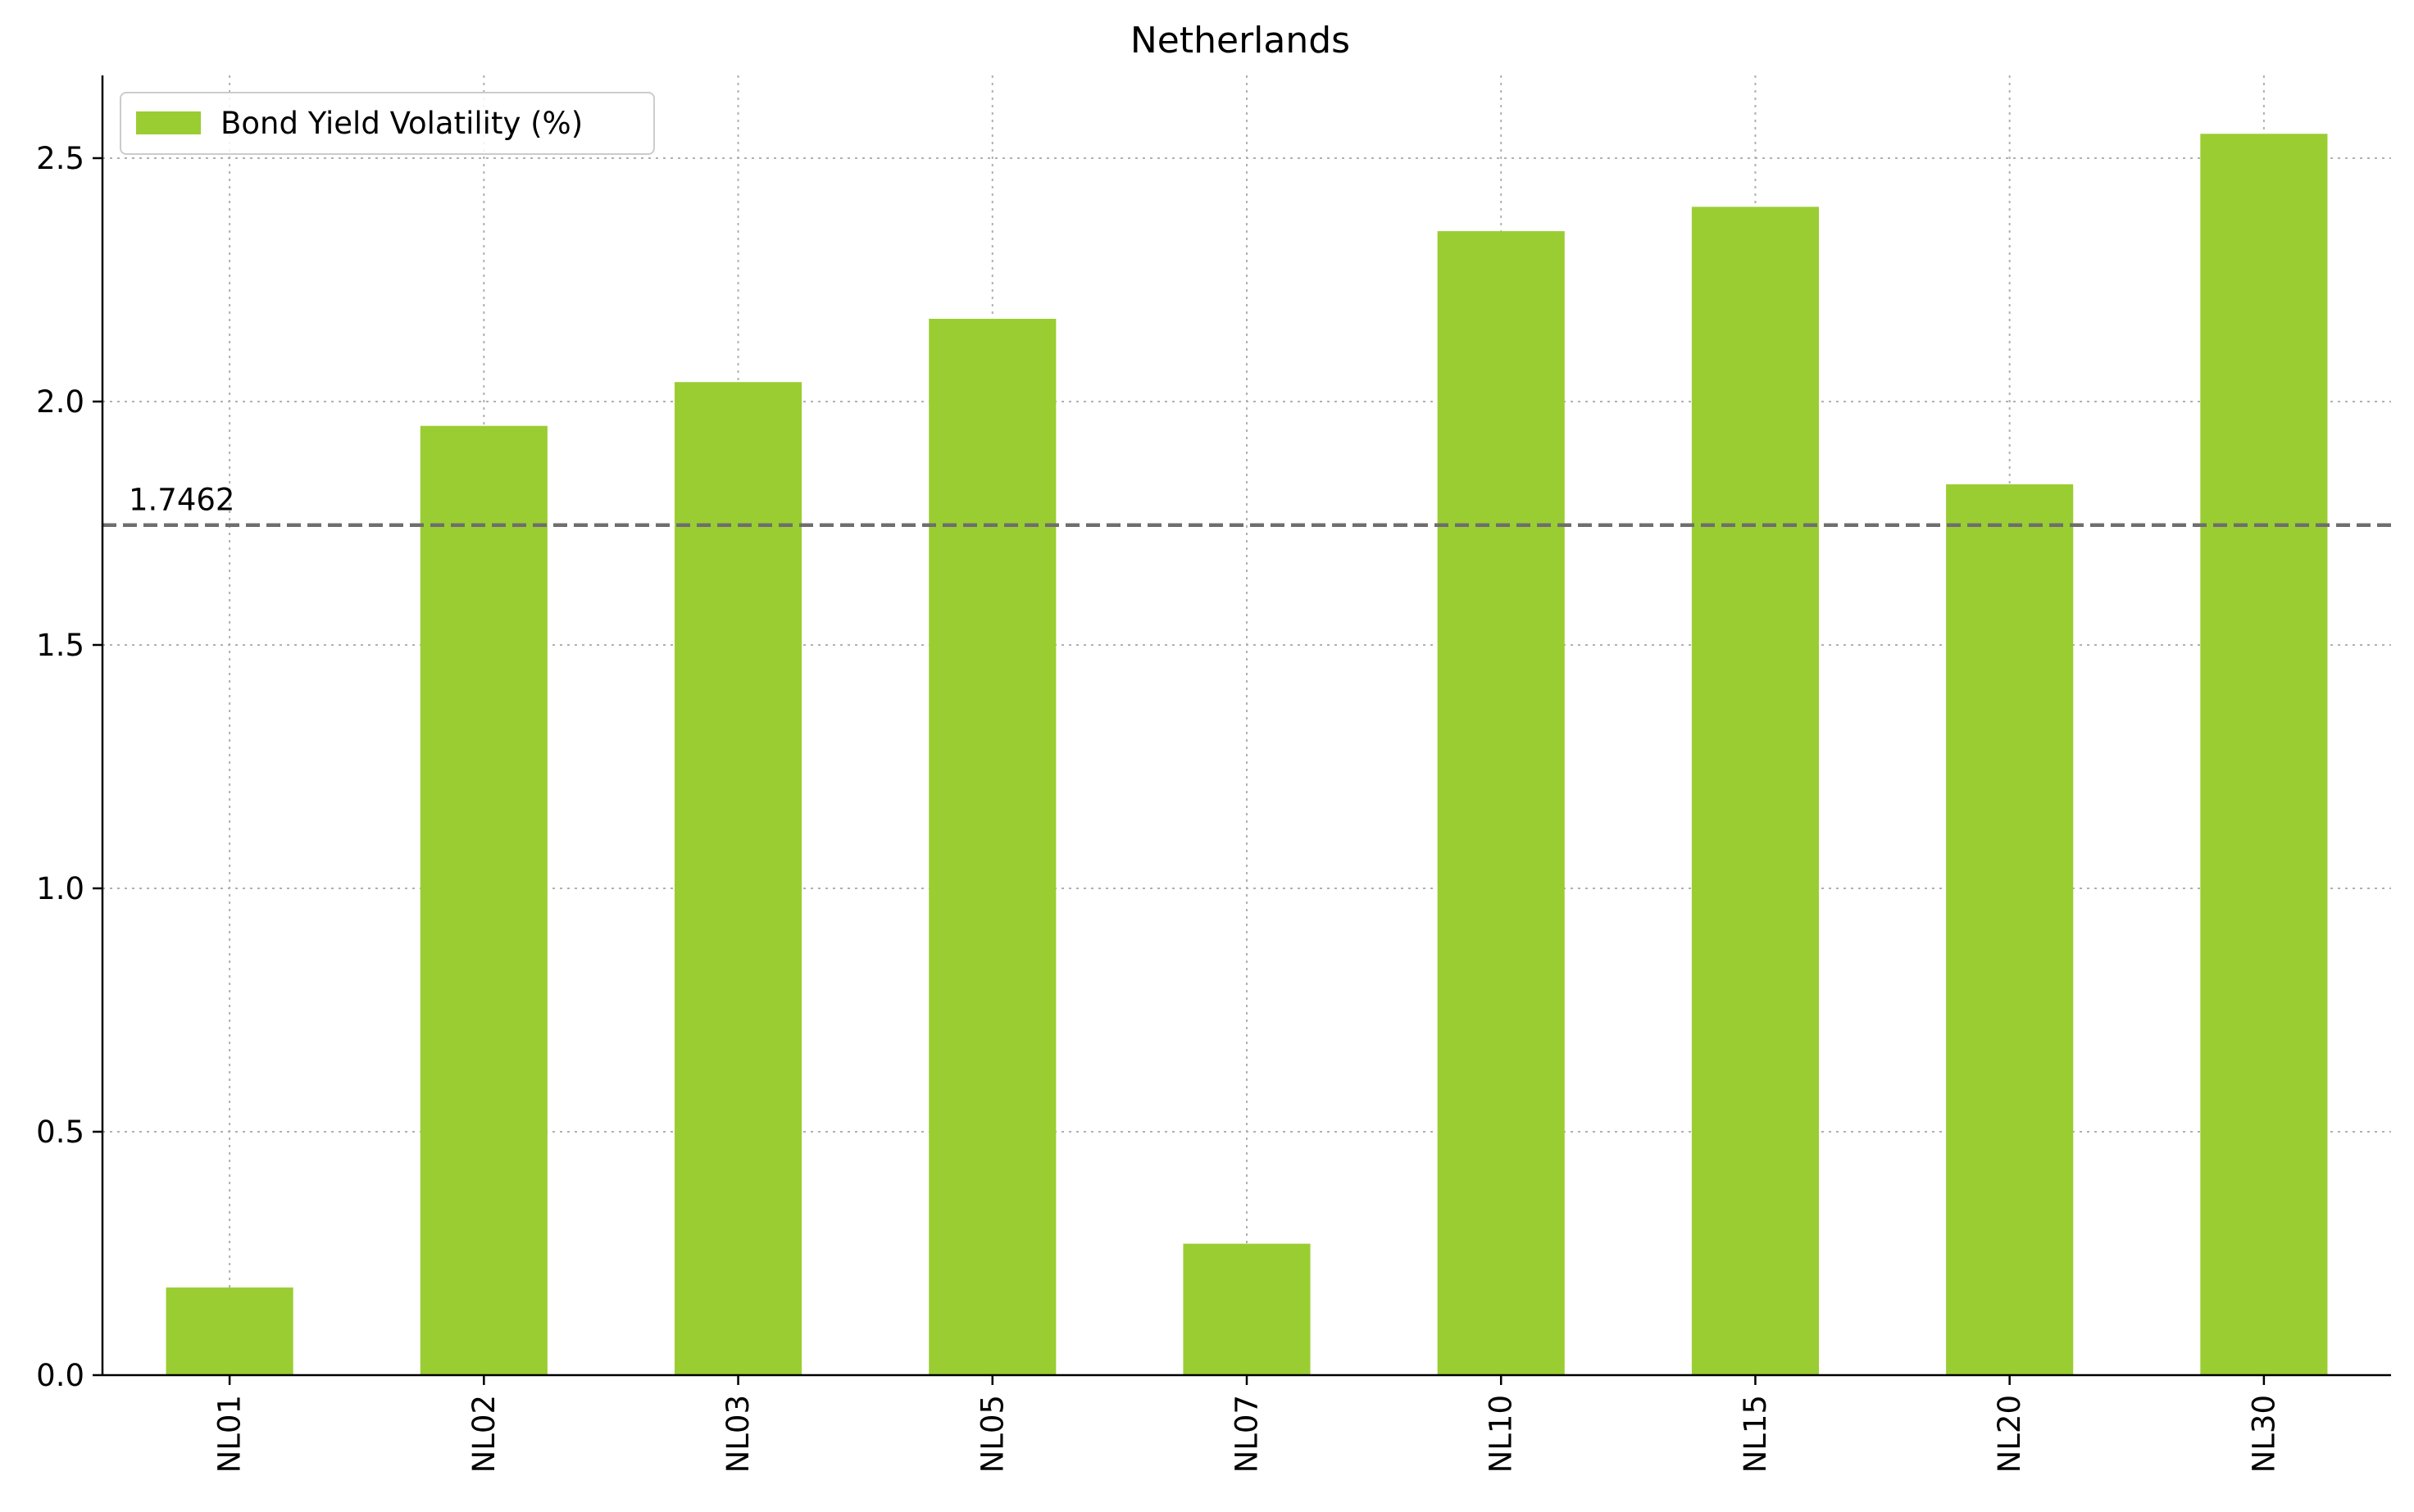  I want to click on y-tick-label: 1.5, so click(60, 646).